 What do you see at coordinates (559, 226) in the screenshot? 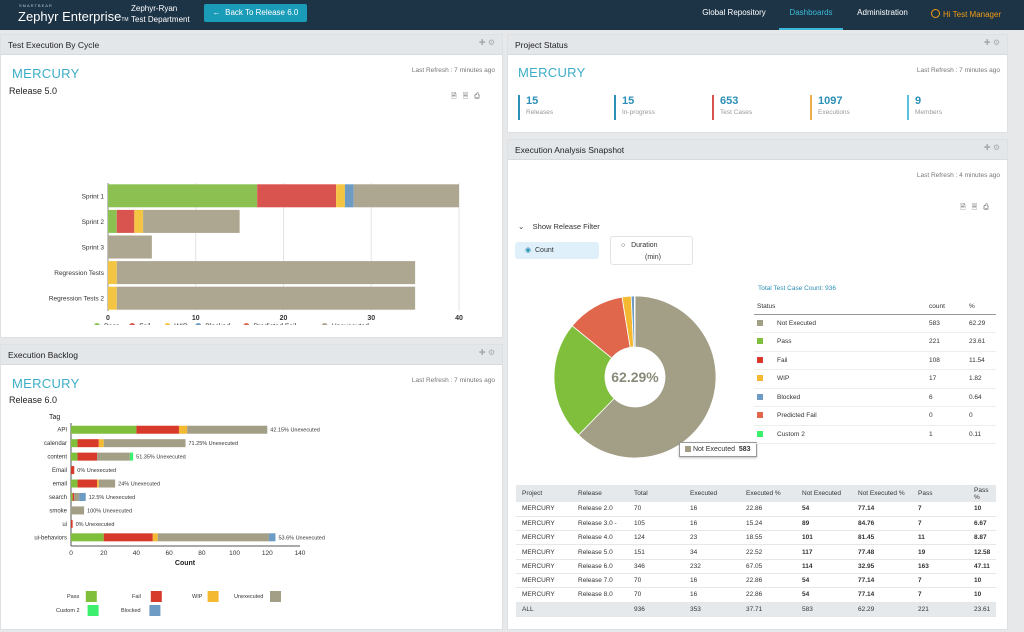
I see `release-filter-toggle: ⌄ Show Release Filter` at bounding box center [559, 226].